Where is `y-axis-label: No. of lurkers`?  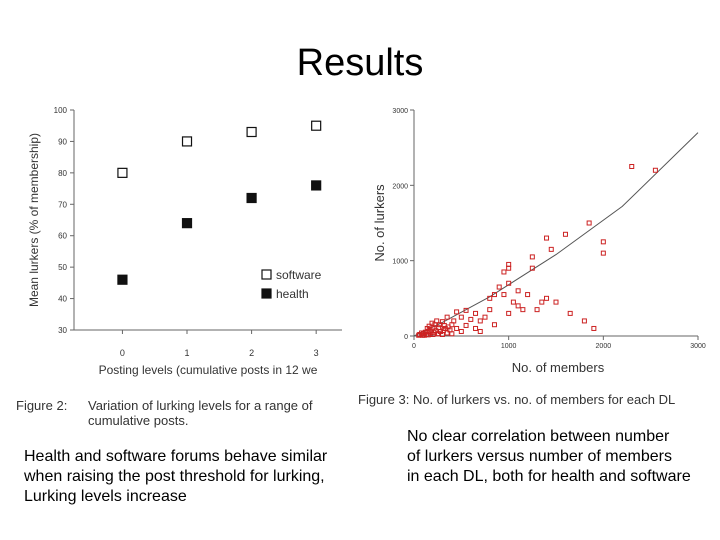
y-axis-label: No. of lurkers is located at coordinates (379, 223).